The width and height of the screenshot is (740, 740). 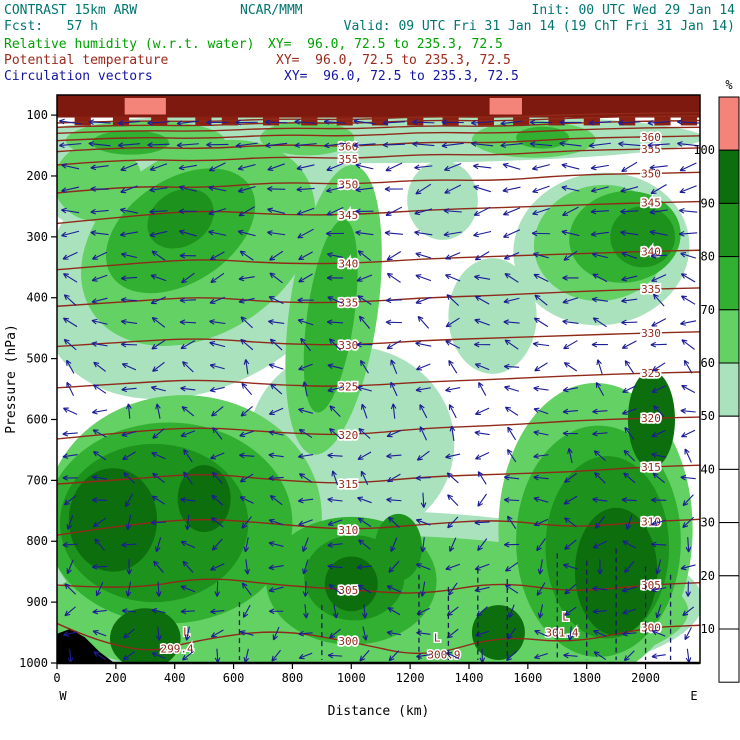 What do you see at coordinates (37, 298) in the screenshot?
I see `y-tick-label: 400` at bounding box center [37, 298].